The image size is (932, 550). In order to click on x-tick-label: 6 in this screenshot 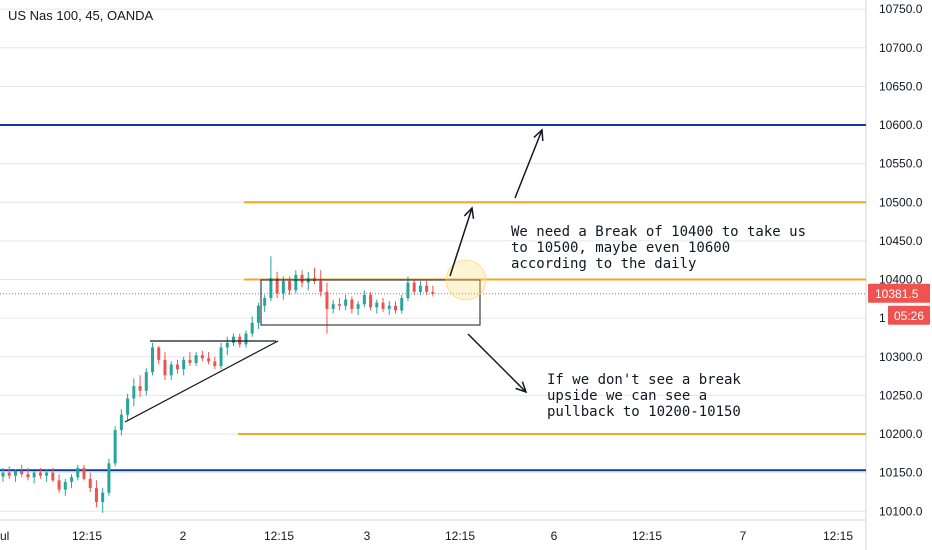, I will do `click(554, 536)`.